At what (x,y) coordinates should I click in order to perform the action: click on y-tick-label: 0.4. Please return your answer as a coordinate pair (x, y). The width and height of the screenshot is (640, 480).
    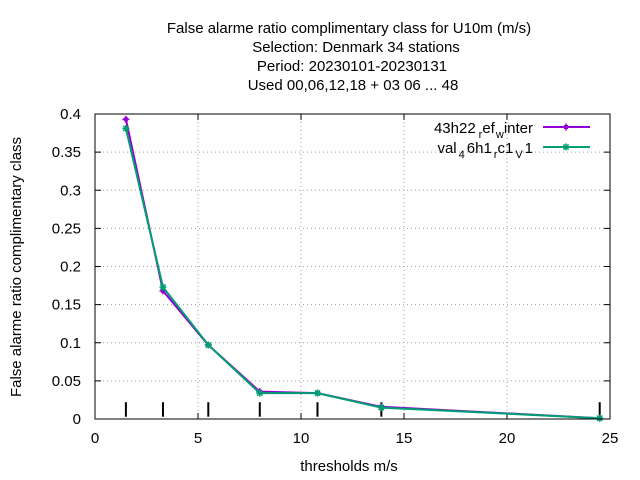
    Looking at the image, I should click on (70, 114).